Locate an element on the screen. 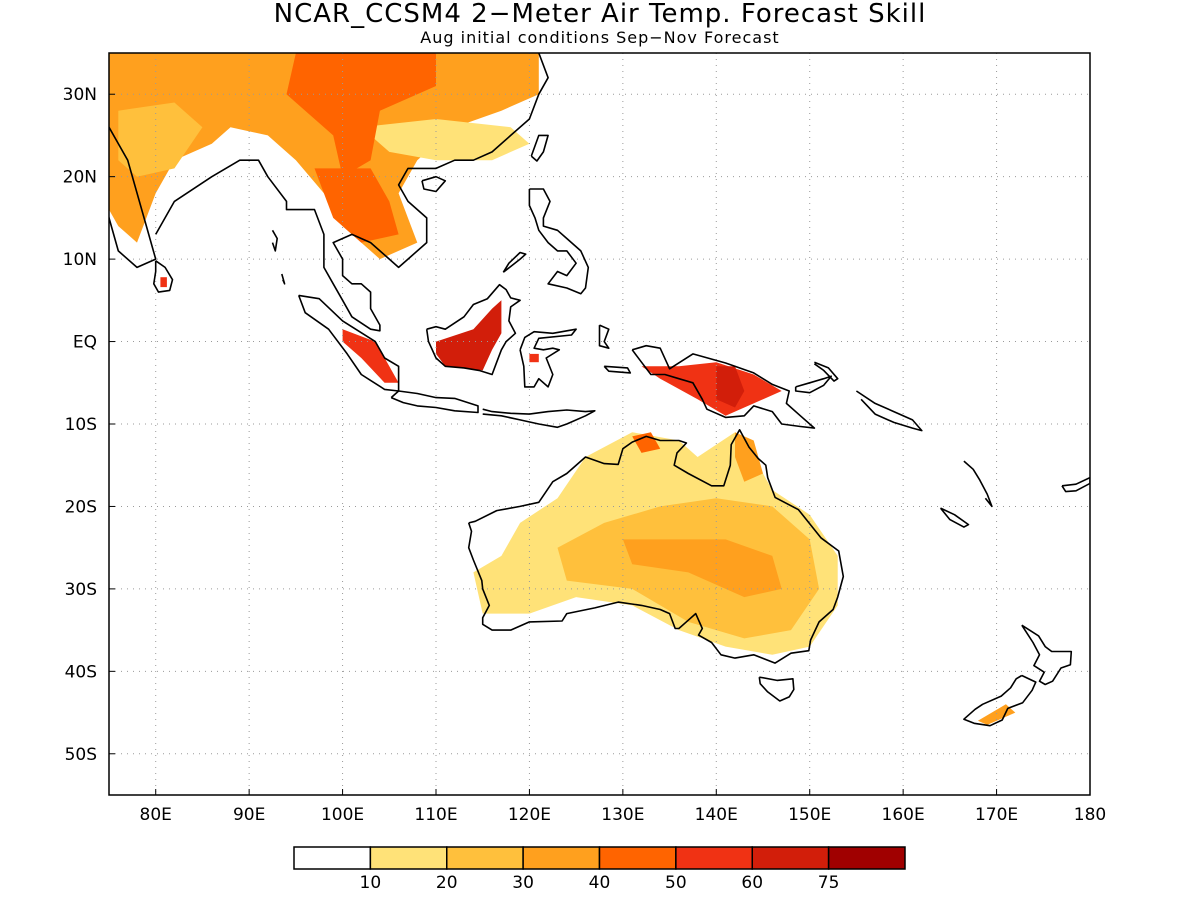 The width and height of the screenshot is (1200, 900). skill-region-sri-lanka is located at coordinates (163, 282).